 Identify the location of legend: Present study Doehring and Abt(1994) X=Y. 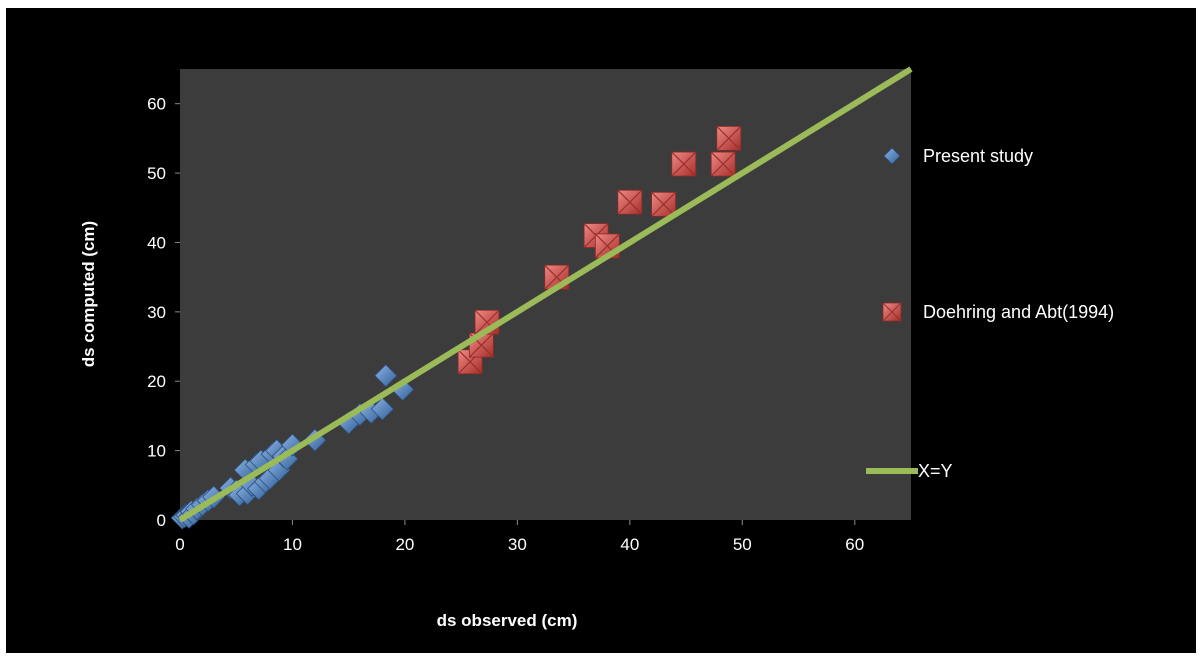
(990, 313).